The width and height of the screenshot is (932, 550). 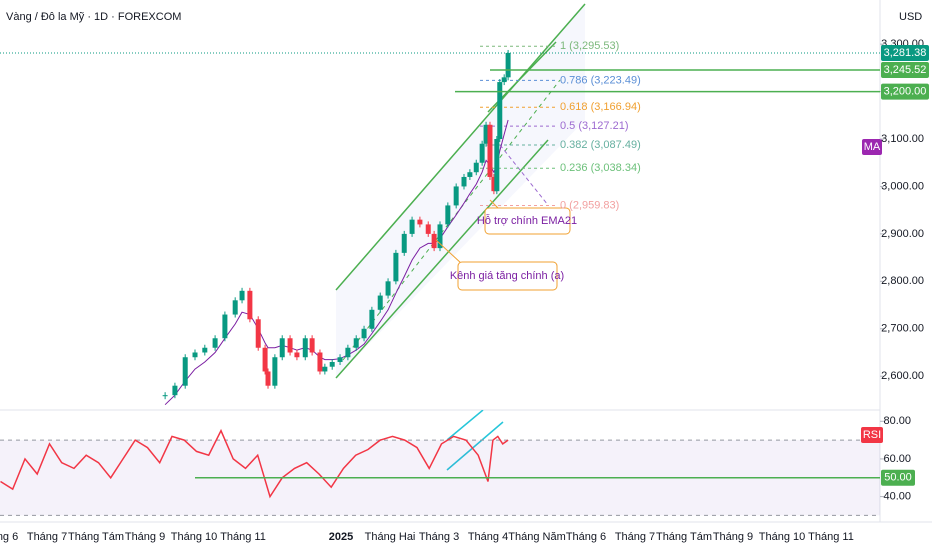 What do you see at coordinates (897, 421) in the screenshot?
I see `y-tick-label: 80.00` at bounding box center [897, 421].